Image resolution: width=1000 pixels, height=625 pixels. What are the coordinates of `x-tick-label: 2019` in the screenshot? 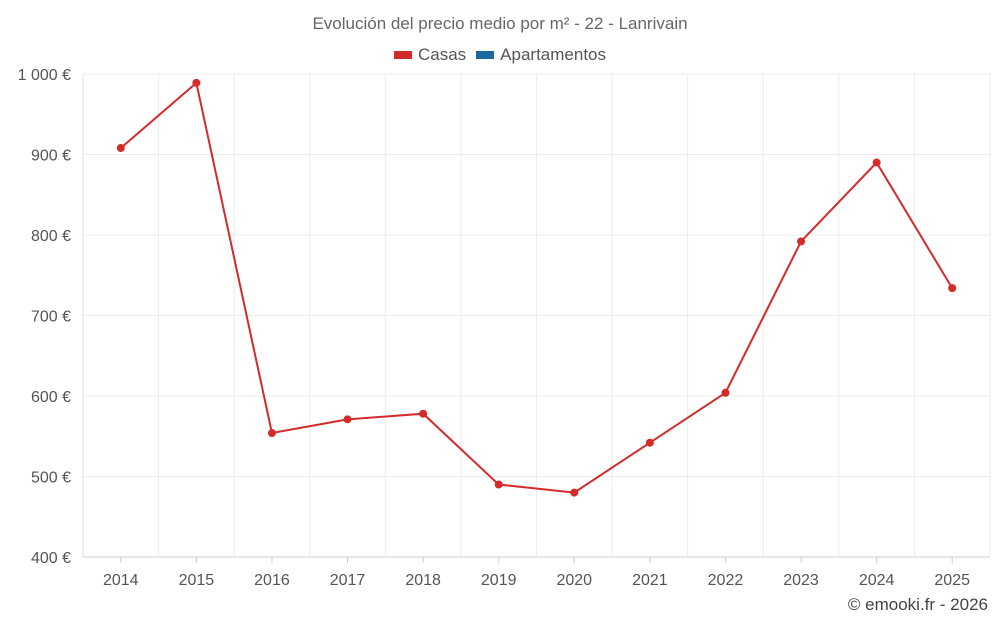 It's located at (499, 580).